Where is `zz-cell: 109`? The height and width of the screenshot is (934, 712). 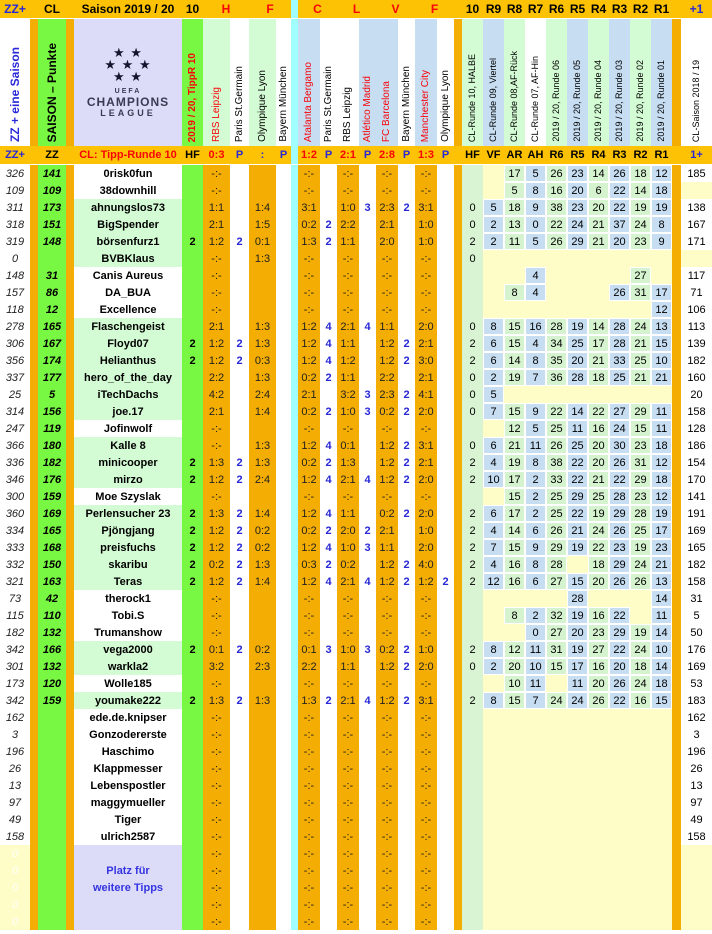
zz-cell: 109 is located at coordinates (52, 190).